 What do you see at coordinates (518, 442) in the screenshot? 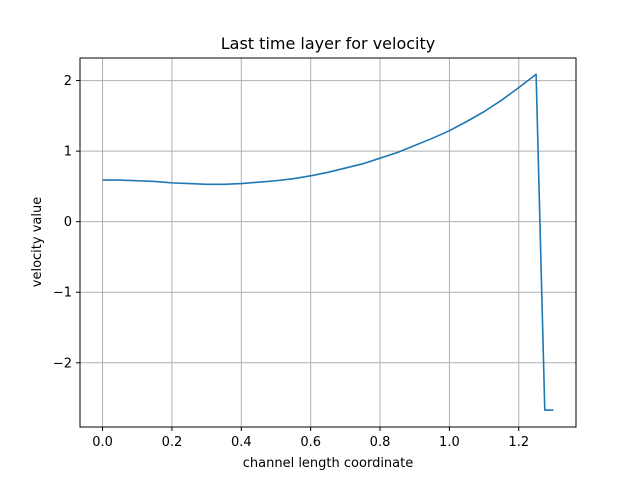
I see `x-tick-label: 1.2` at bounding box center [518, 442].